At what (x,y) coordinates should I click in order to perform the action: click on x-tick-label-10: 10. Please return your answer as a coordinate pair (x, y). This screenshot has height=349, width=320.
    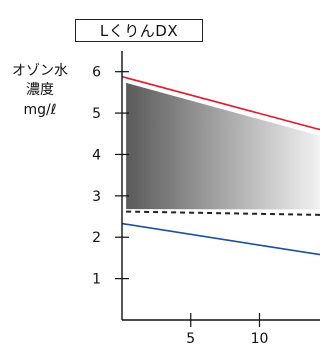
    Looking at the image, I should click on (260, 339).